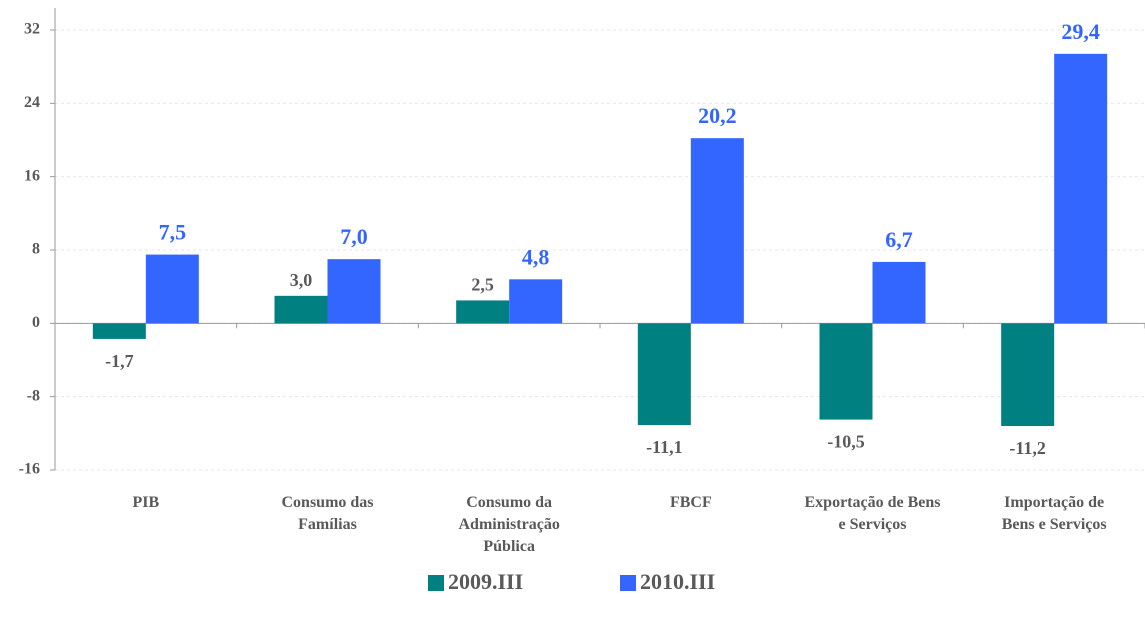 Image resolution: width=1145 pixels, height=622 pixels. What do you see at coordinates (872, 513) in the screenshot?
I see `x-tick-label: Exportação de Bens e Serviços` at bounding box center [872, 513].